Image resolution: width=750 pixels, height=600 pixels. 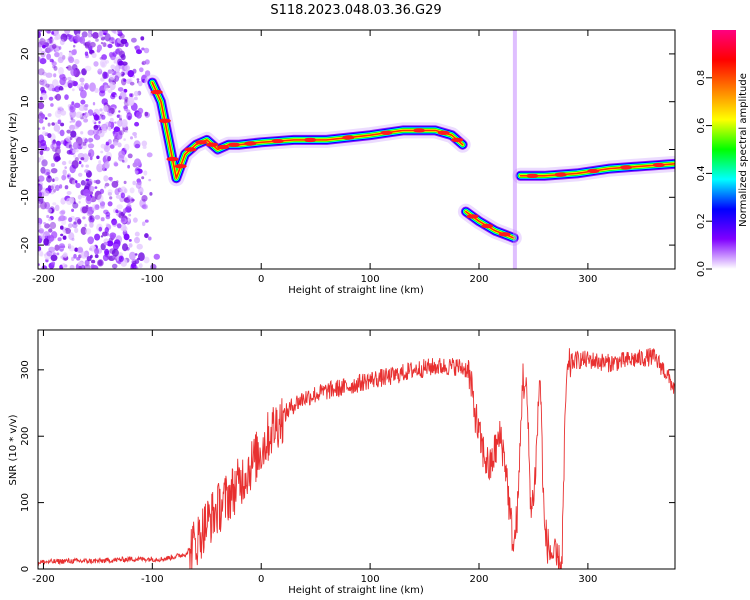 I want to click on trace-descending-peak, so click(x=487, y=226).